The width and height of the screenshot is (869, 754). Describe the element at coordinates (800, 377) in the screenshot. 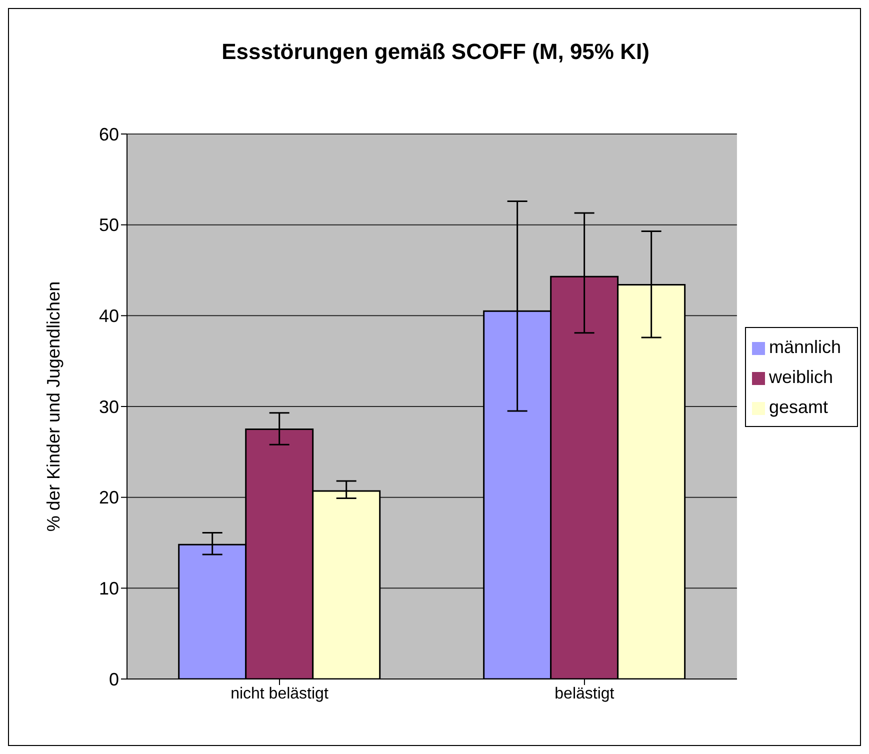

I see `legend-label: weiblich` at that location.